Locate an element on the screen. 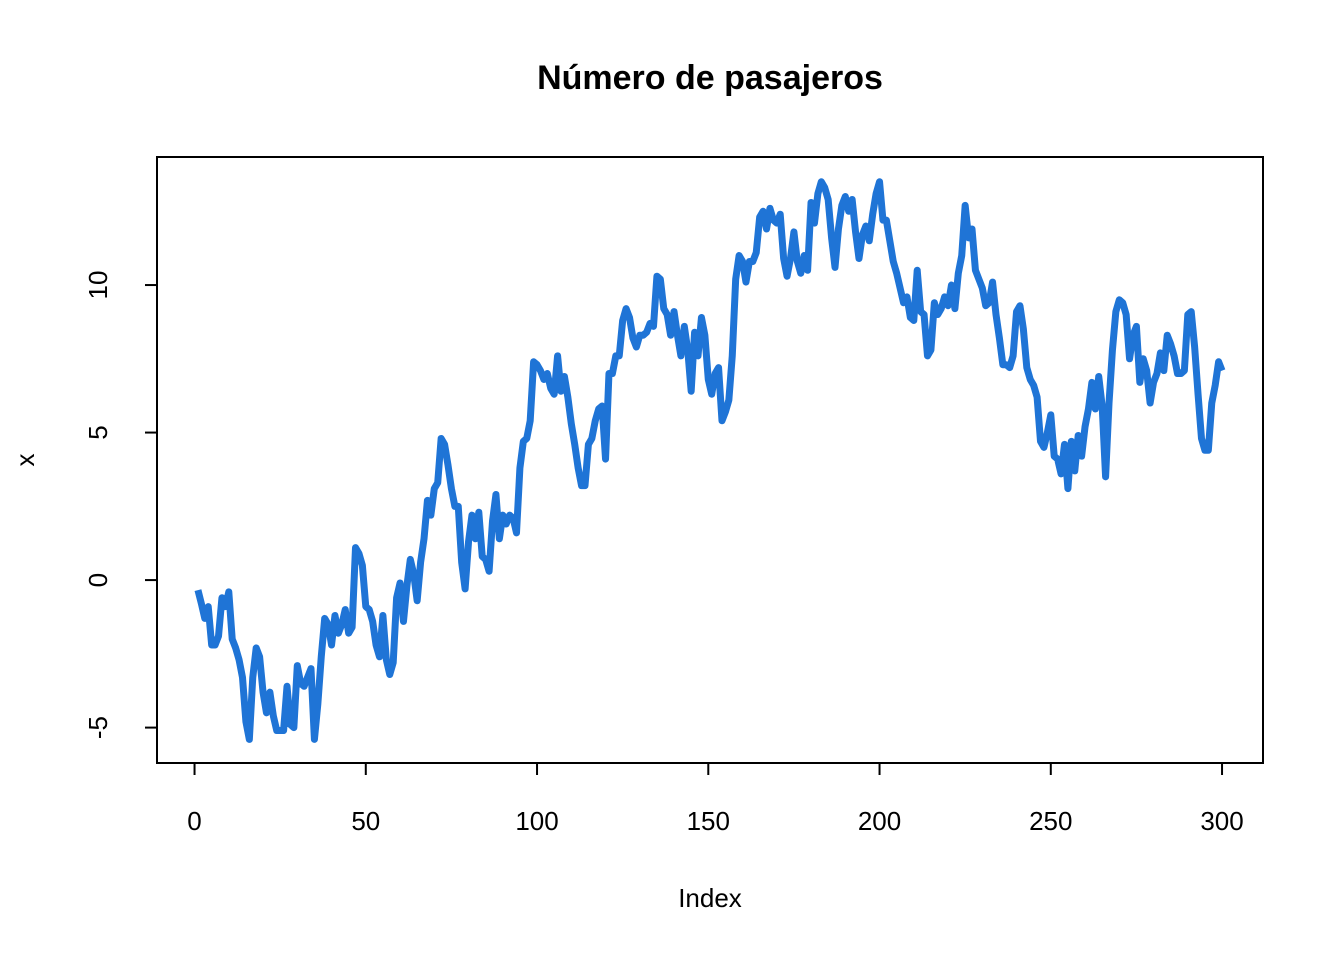  x-tick-label: 50 is located at coordinates (365, 821).